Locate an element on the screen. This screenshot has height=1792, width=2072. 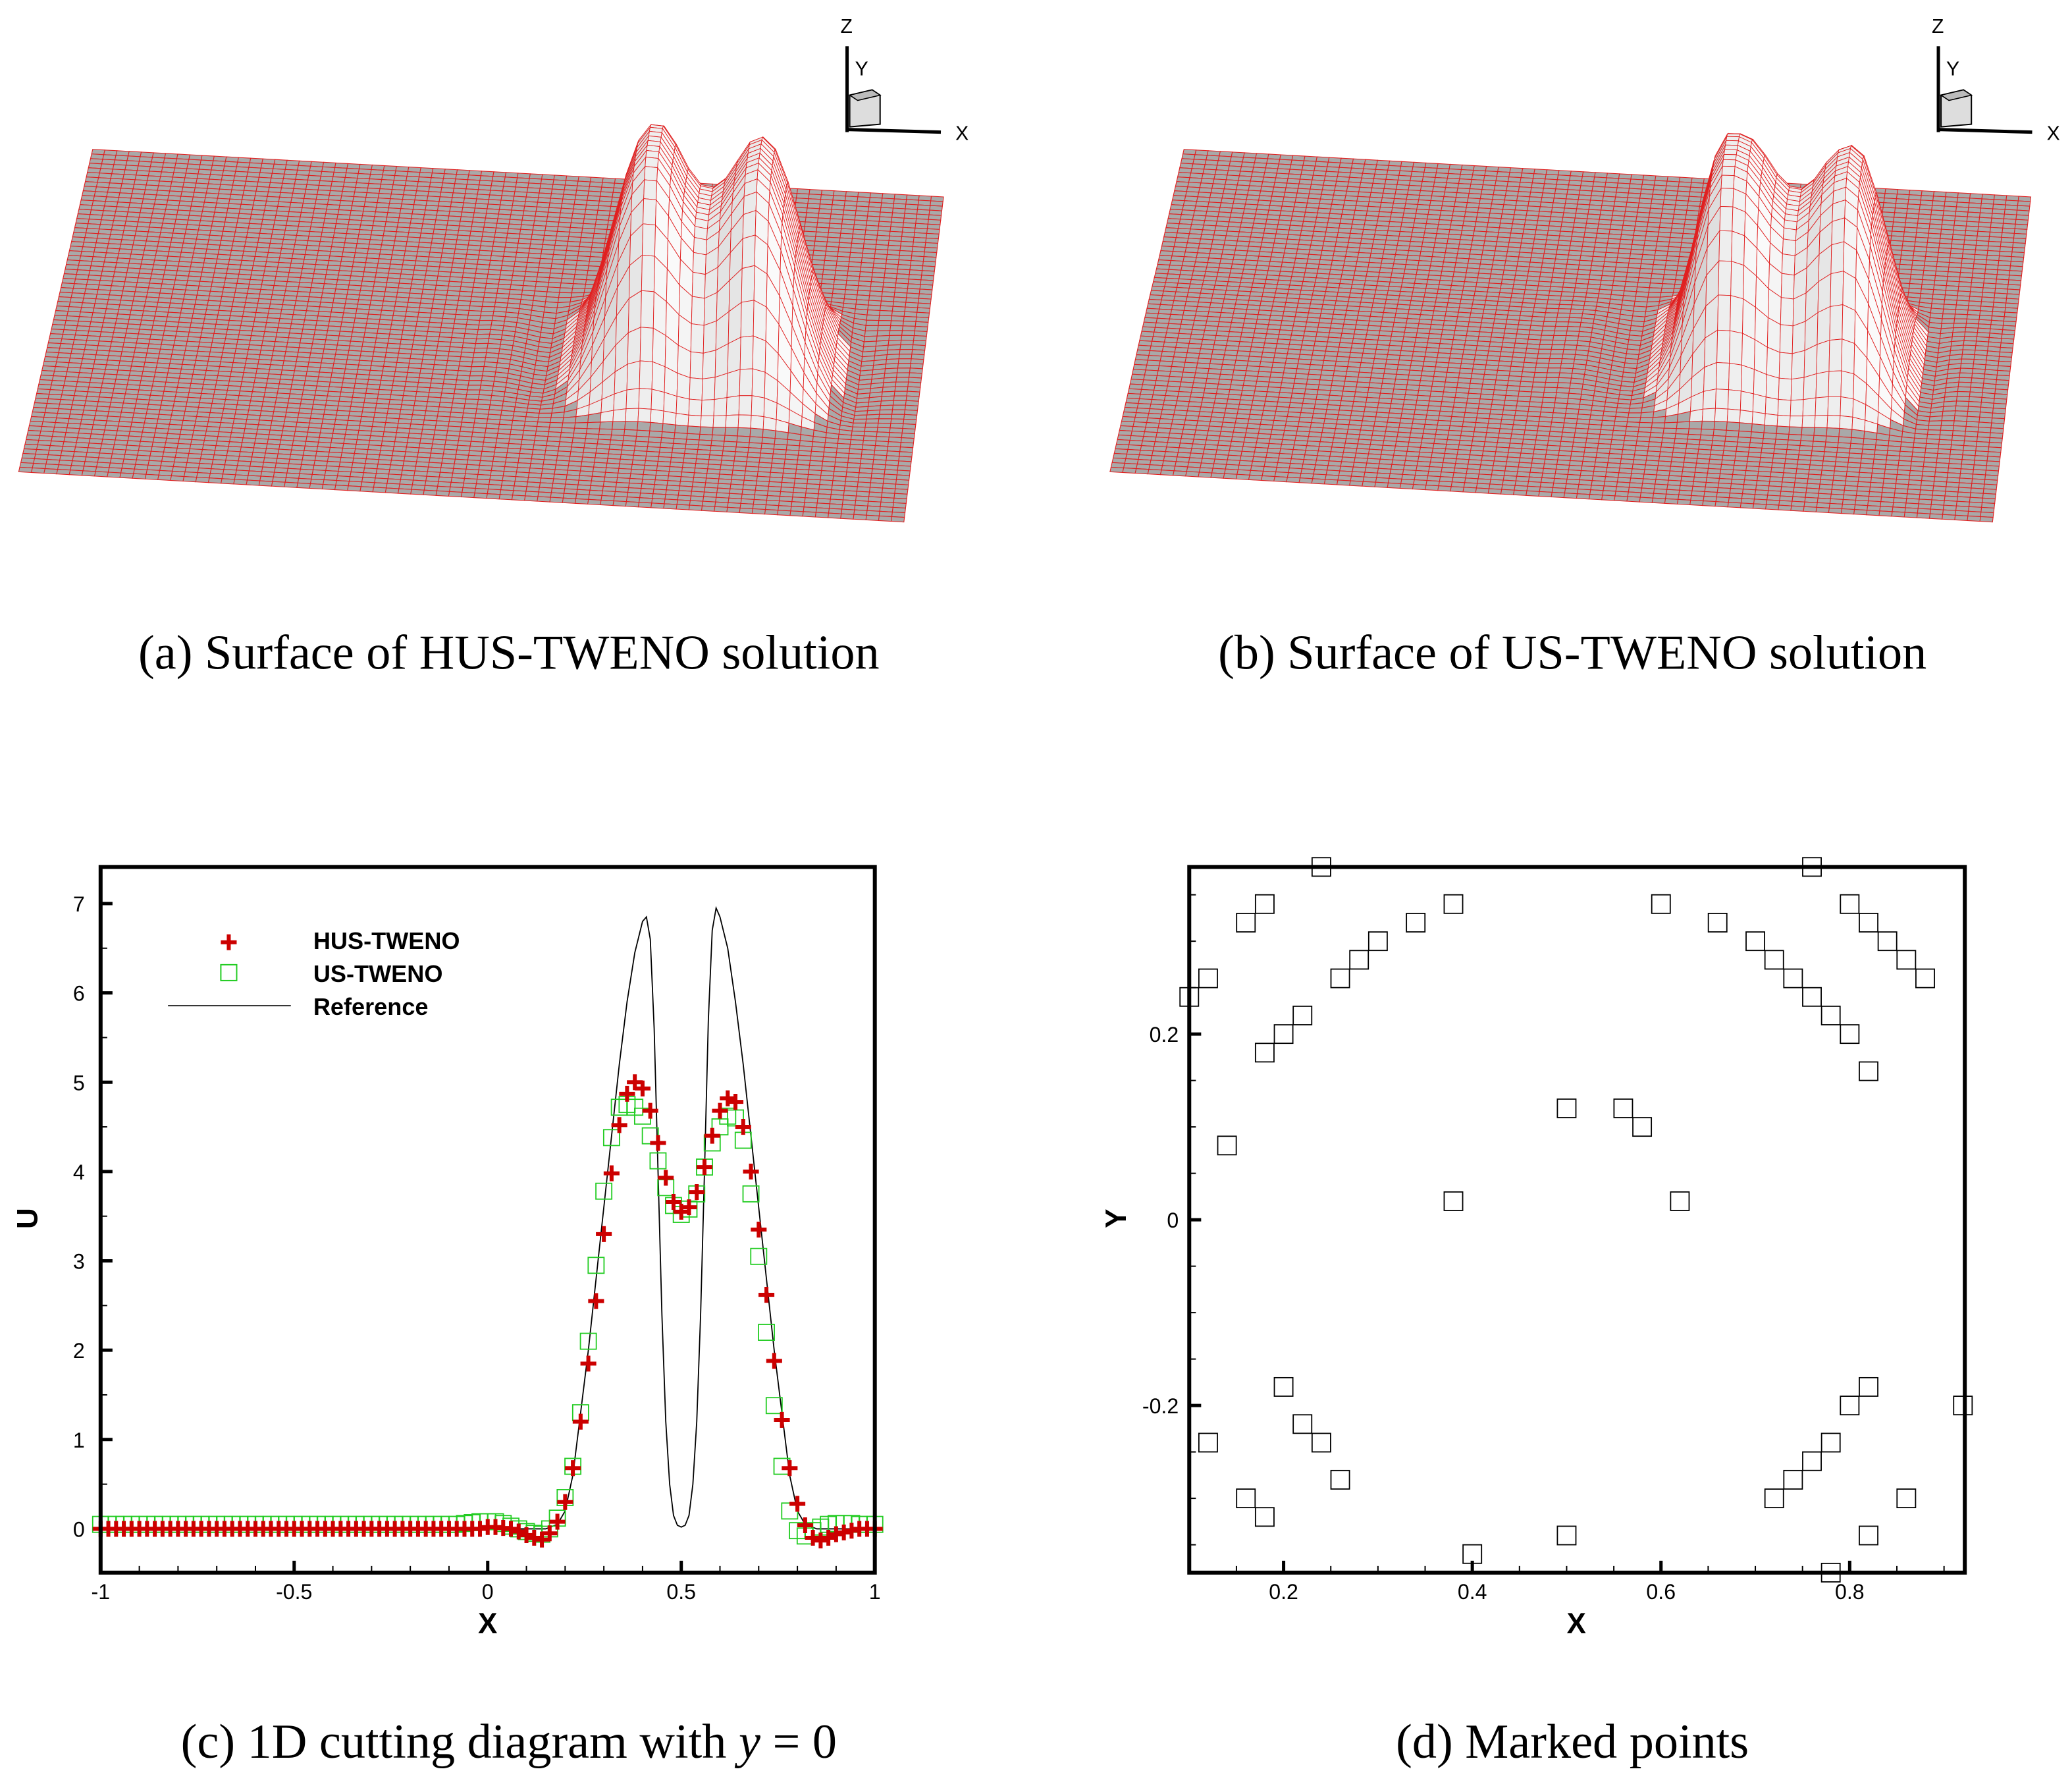
triad-x-axis is located at coordinates (895, 131).